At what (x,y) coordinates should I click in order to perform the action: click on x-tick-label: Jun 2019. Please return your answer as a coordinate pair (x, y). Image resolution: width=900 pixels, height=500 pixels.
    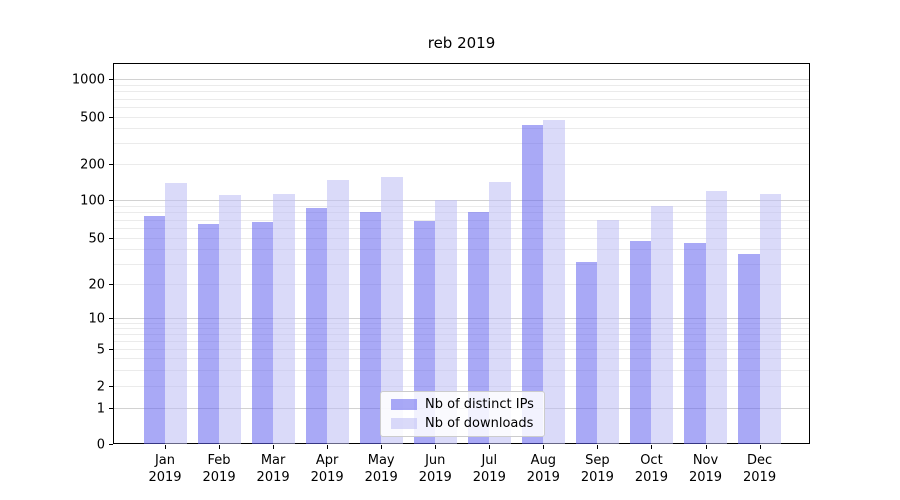
    Looking at the image, I should click on (435, 469).